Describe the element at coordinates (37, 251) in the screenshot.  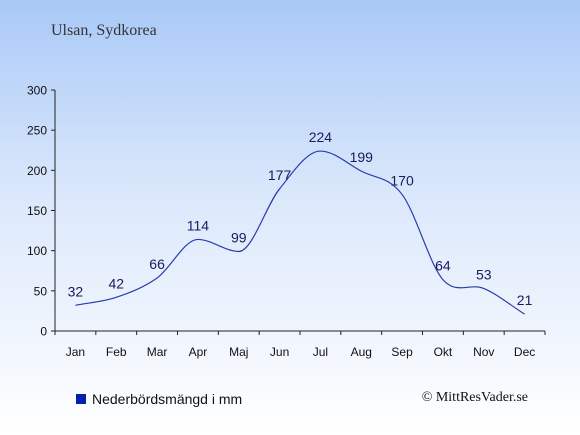
I see `y-tick-label: 100` at that location.